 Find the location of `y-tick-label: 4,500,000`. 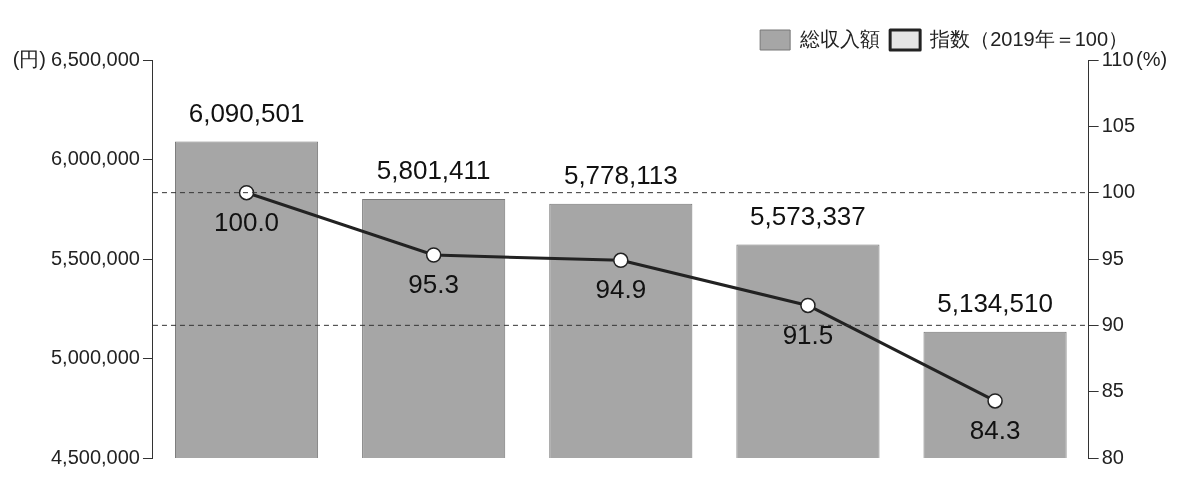

y-tick-label: 4,500,000 is located at coordinates (95, 456).